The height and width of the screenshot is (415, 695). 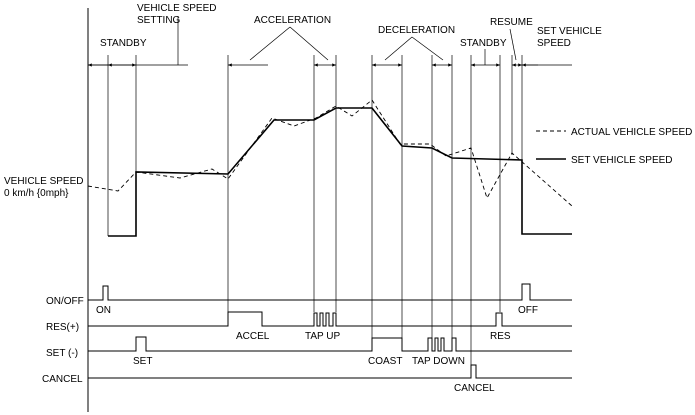 What do you see at coordinates (622, 160) in the screenshot?
I see `legend-set-label: SET VEHICLE SPEED` at bounding box center [622, 160].